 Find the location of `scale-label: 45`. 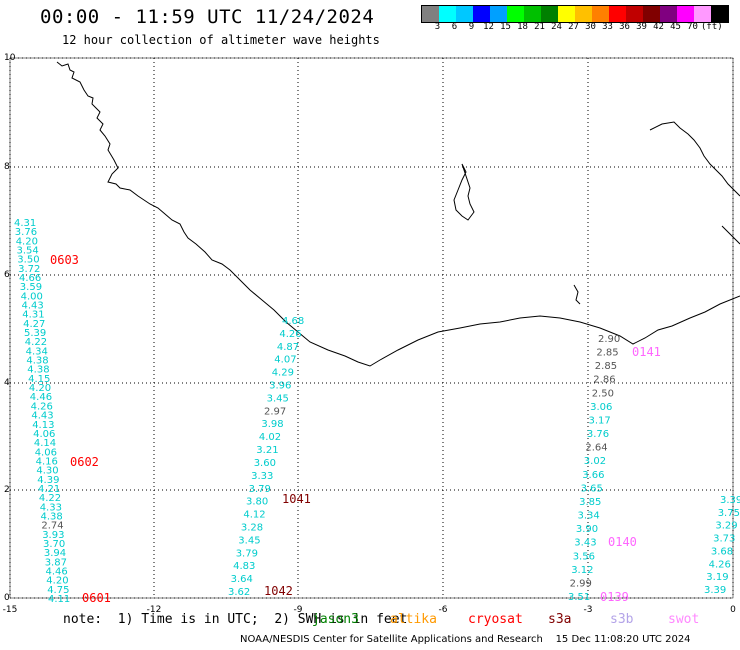

scale-label: 45 is located at coordinates (675, 27).